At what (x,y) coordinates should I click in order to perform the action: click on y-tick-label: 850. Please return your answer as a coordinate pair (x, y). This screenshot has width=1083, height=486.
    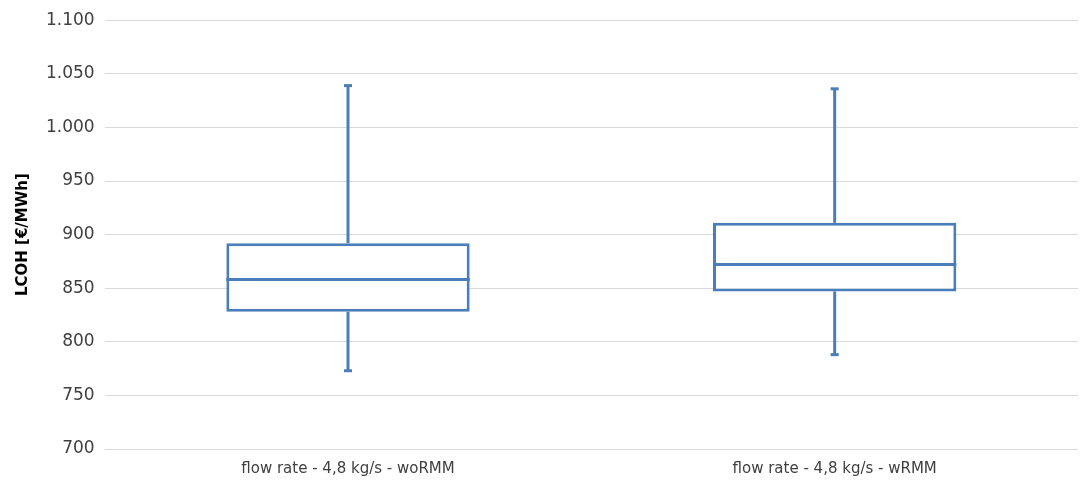
    Looking at the image, I should click on (78, 286).